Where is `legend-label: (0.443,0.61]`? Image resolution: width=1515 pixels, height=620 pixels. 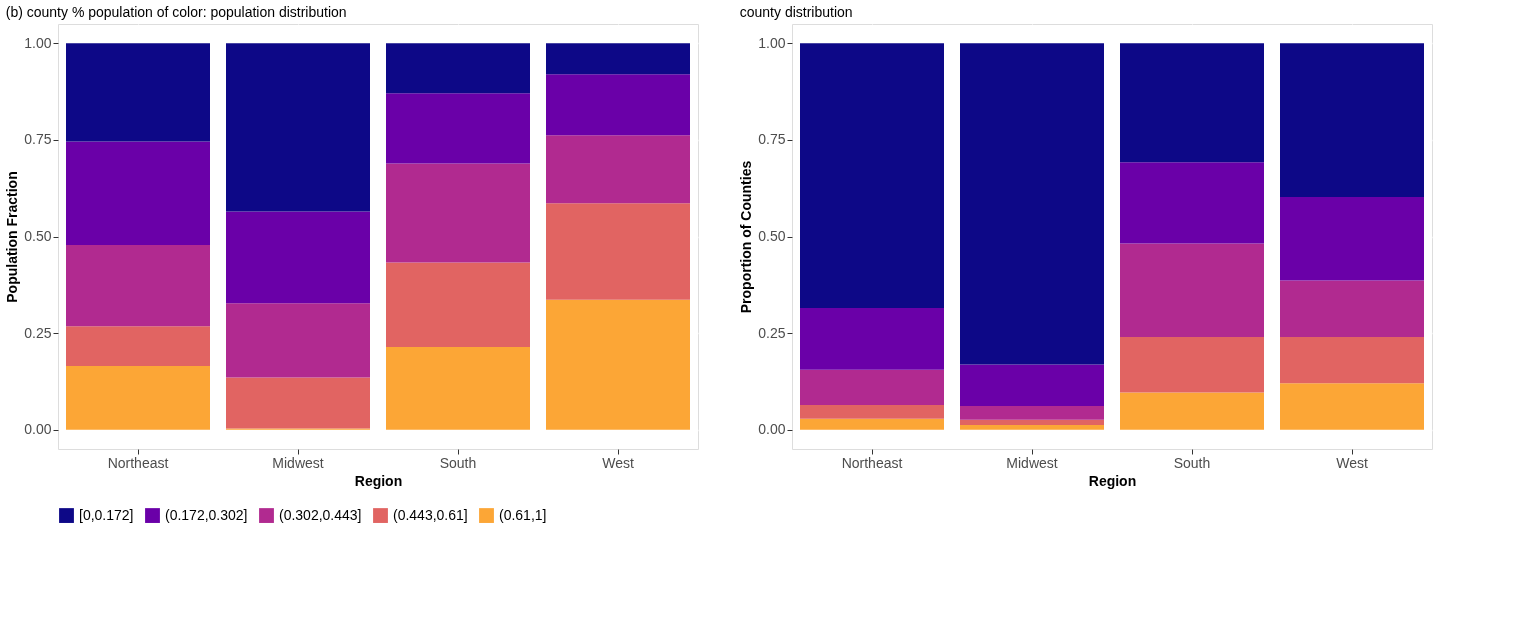 legend-label: (0.443,0.61] is located at coordinates (430, 514).